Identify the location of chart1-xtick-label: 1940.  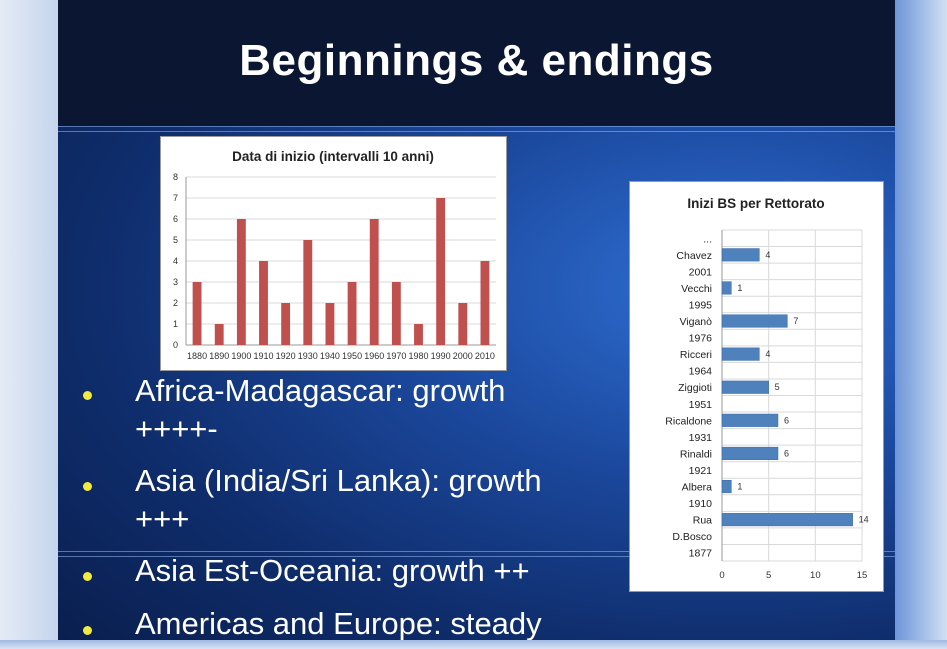
(330, 356).